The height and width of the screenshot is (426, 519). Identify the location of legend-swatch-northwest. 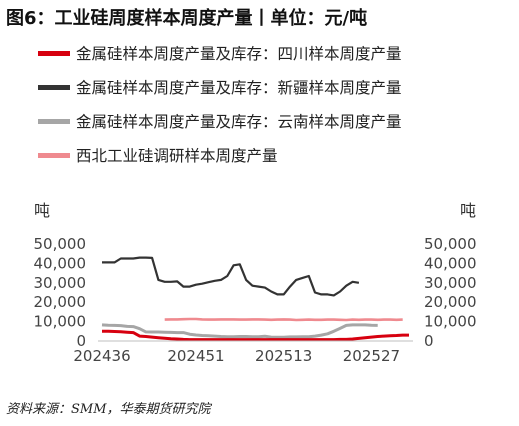
(54, 155).